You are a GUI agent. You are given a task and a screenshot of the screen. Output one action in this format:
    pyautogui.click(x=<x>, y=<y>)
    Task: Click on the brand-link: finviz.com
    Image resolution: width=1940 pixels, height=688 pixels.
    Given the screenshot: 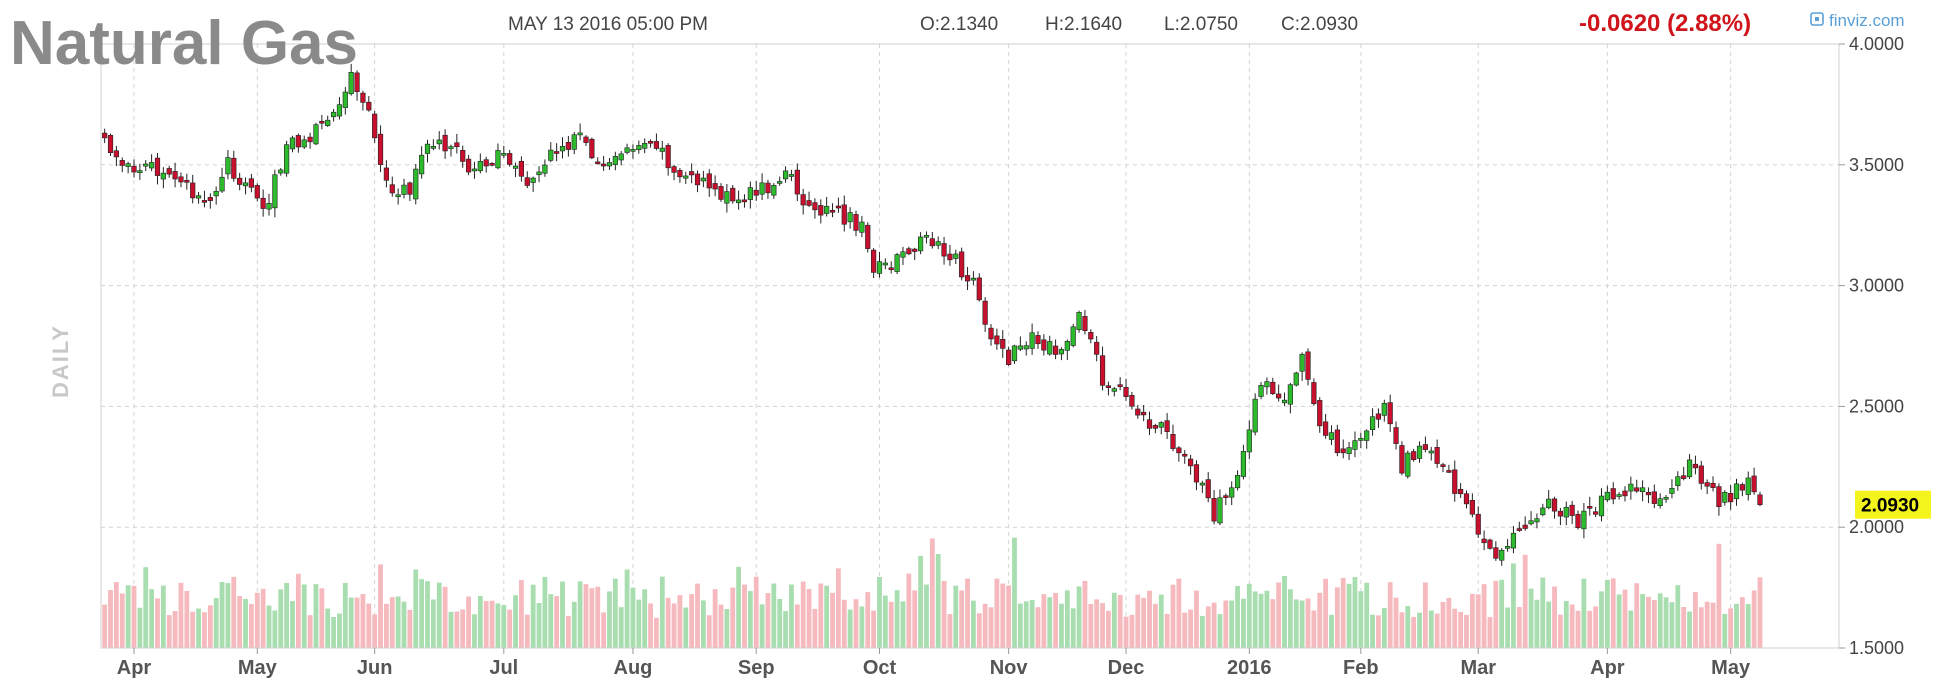 What is the action you would take?
    pyautogui.click(x=1867, y=20)
    